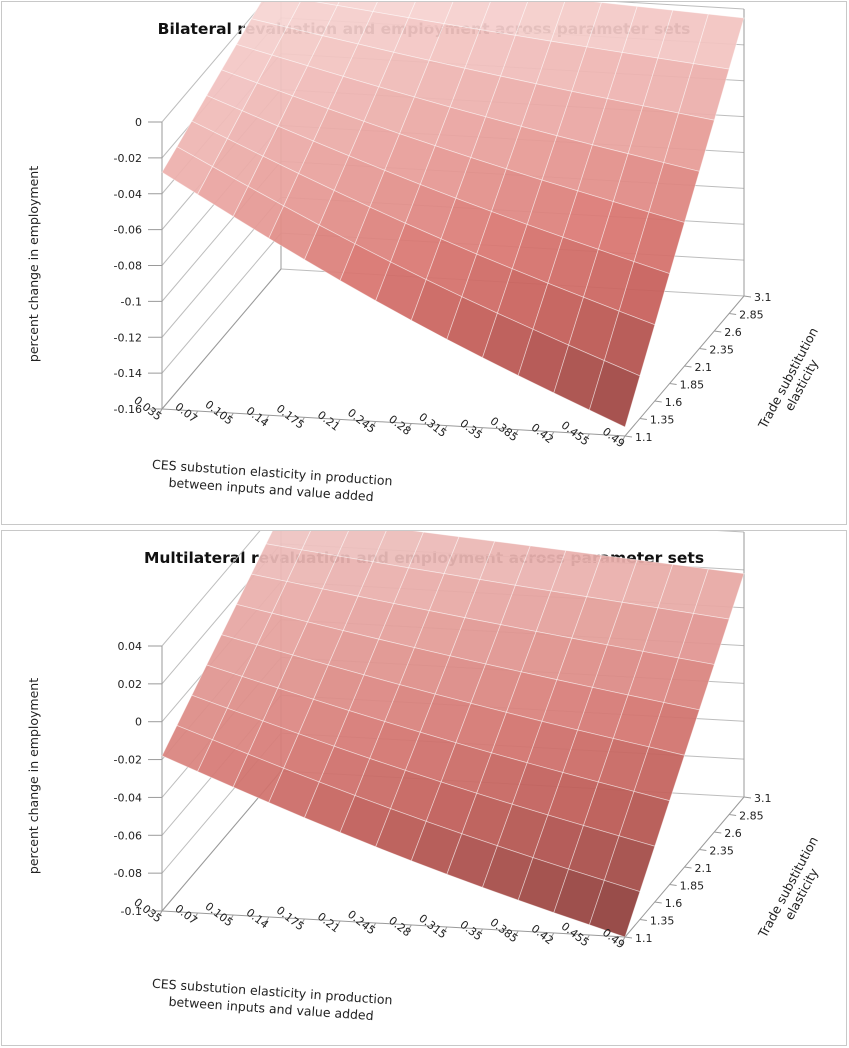 The image size is (849, 1048). Describe the element at coordinates (130, 684) in the screenshot. I see `z-tick-label: 0.02` at that location.